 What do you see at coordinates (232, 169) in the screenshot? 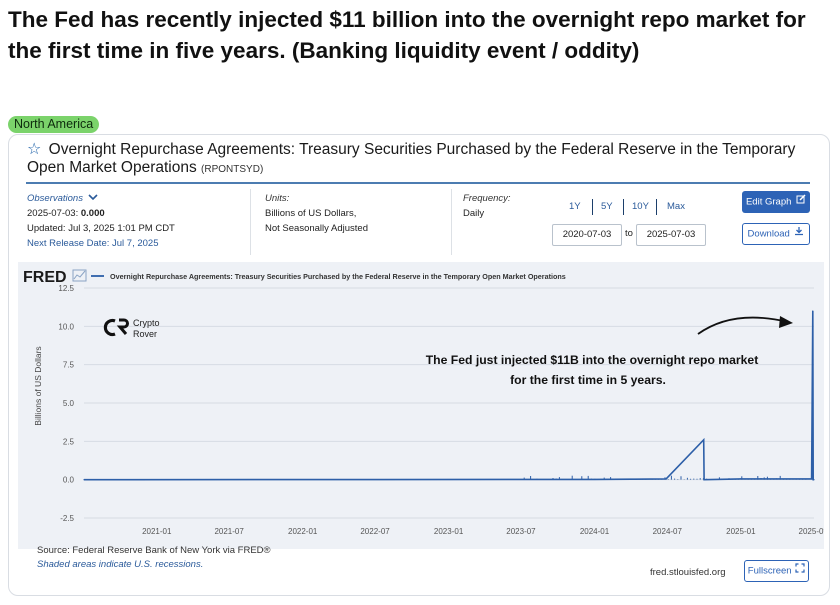
I see `series-code: (RPONTSYD)` at bounding box center [232, 169].